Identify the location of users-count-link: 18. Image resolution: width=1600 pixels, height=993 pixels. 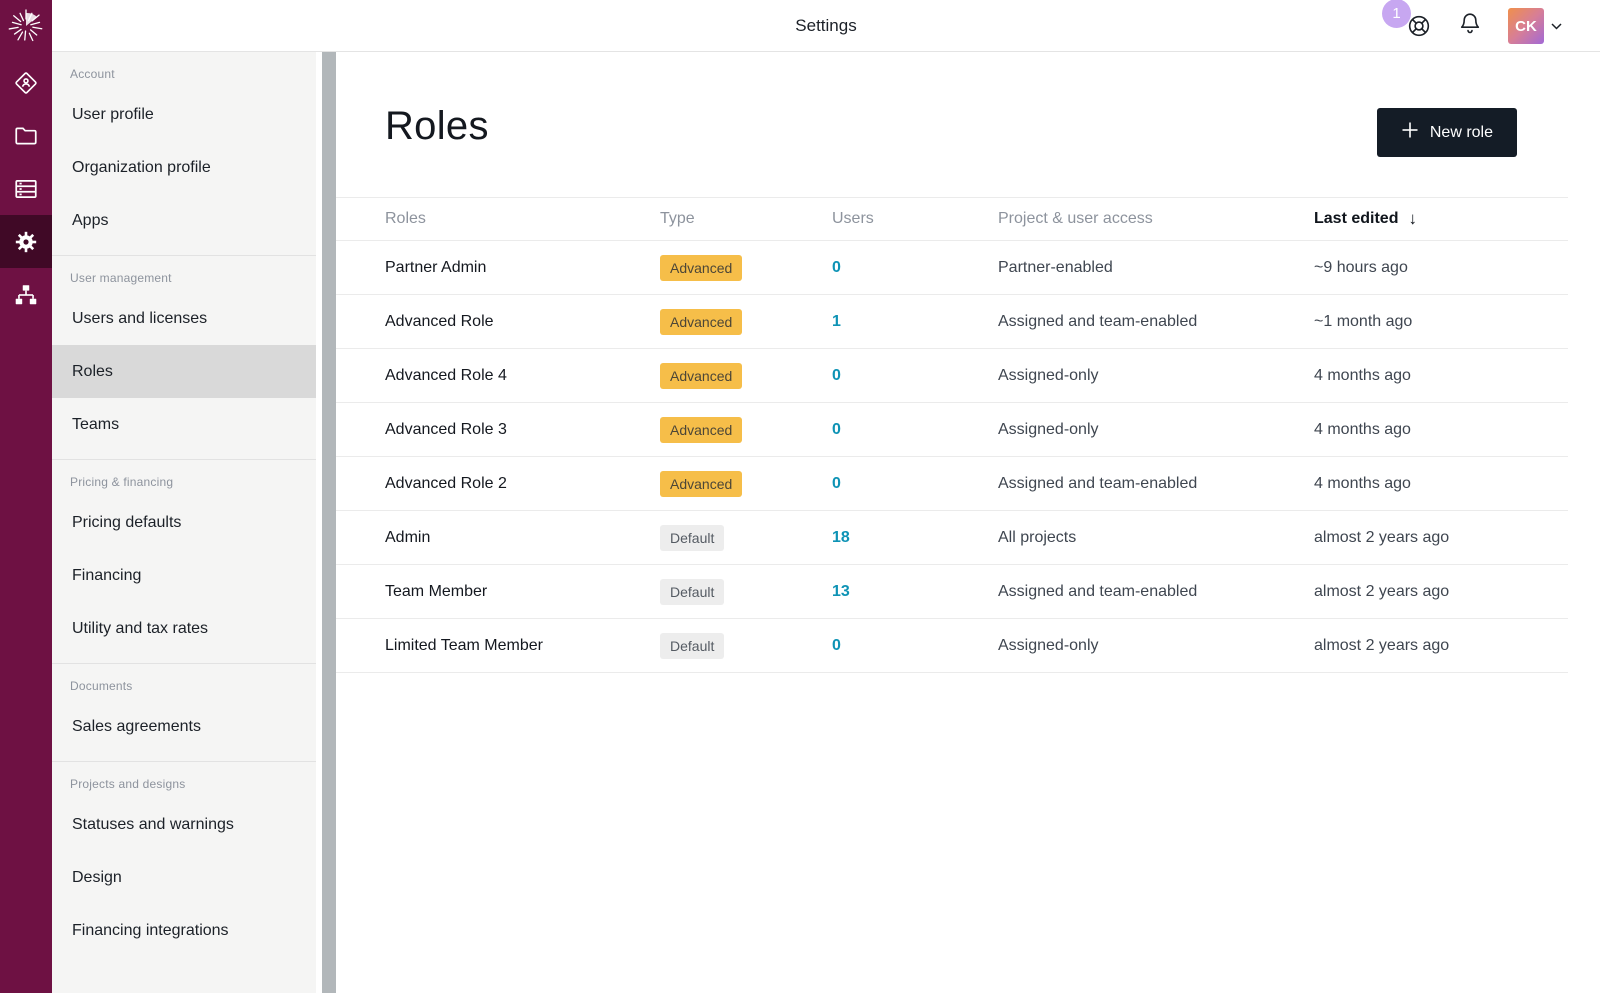
(841, 537).